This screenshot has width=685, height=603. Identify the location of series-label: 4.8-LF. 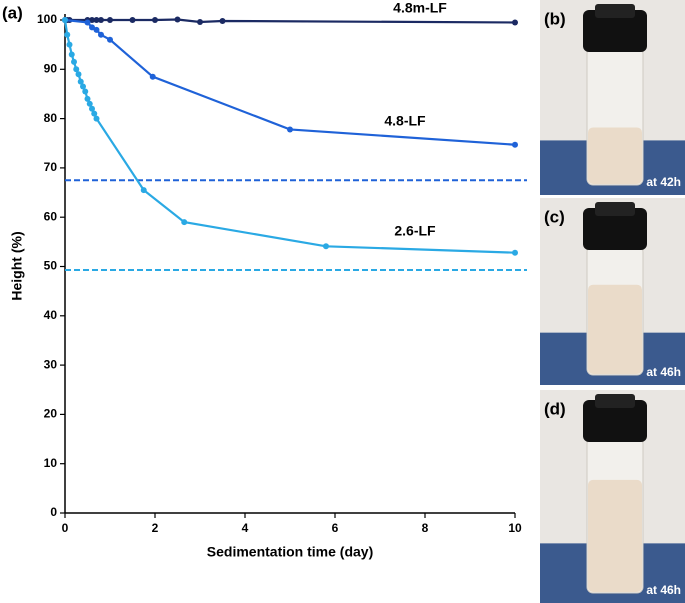
(405, 121).